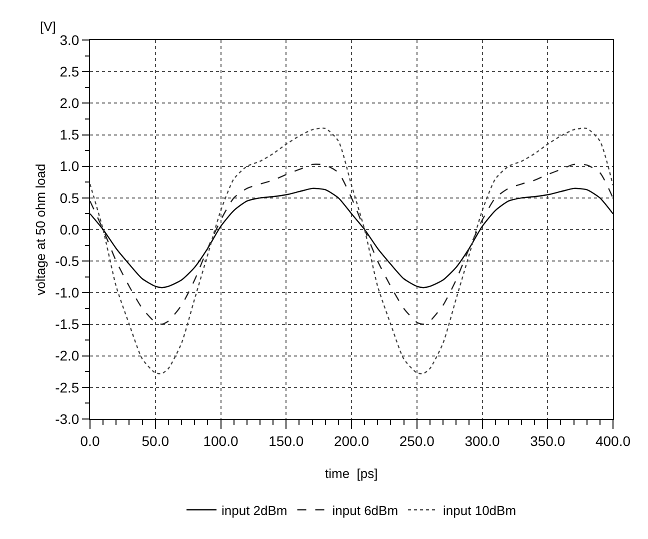  Describe the element at coordinates (70, 103) in the screenshot. I see `y-tick-label: 2.0` at that location.